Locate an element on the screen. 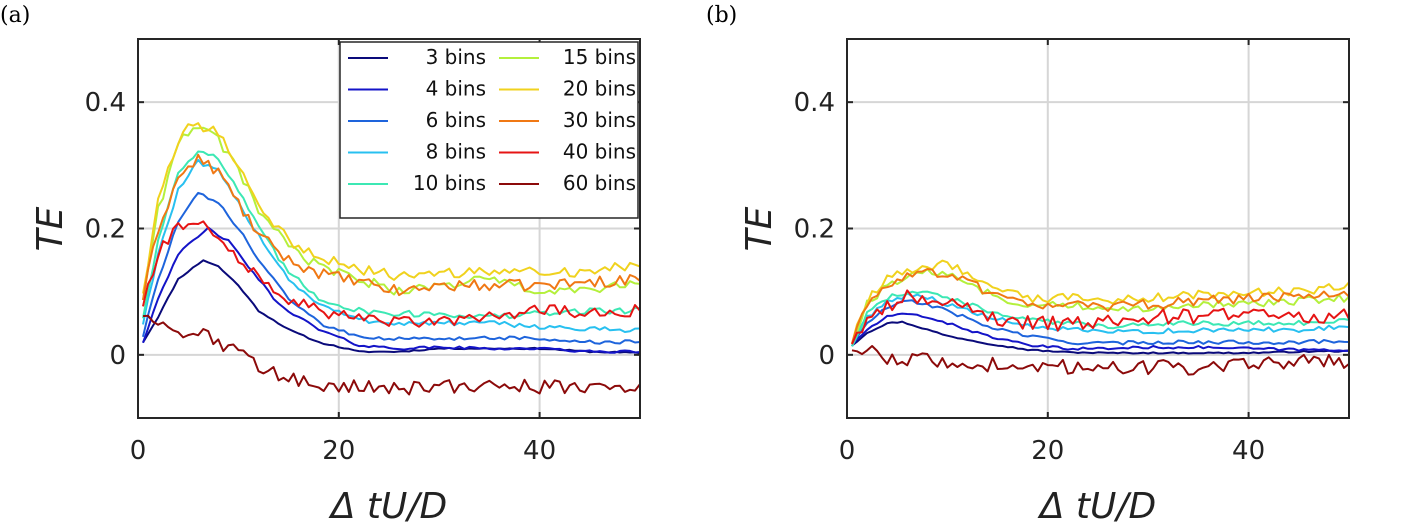 The image size is (1415, 529). legend-label: 40 bins is located at coordinates (599, 152).